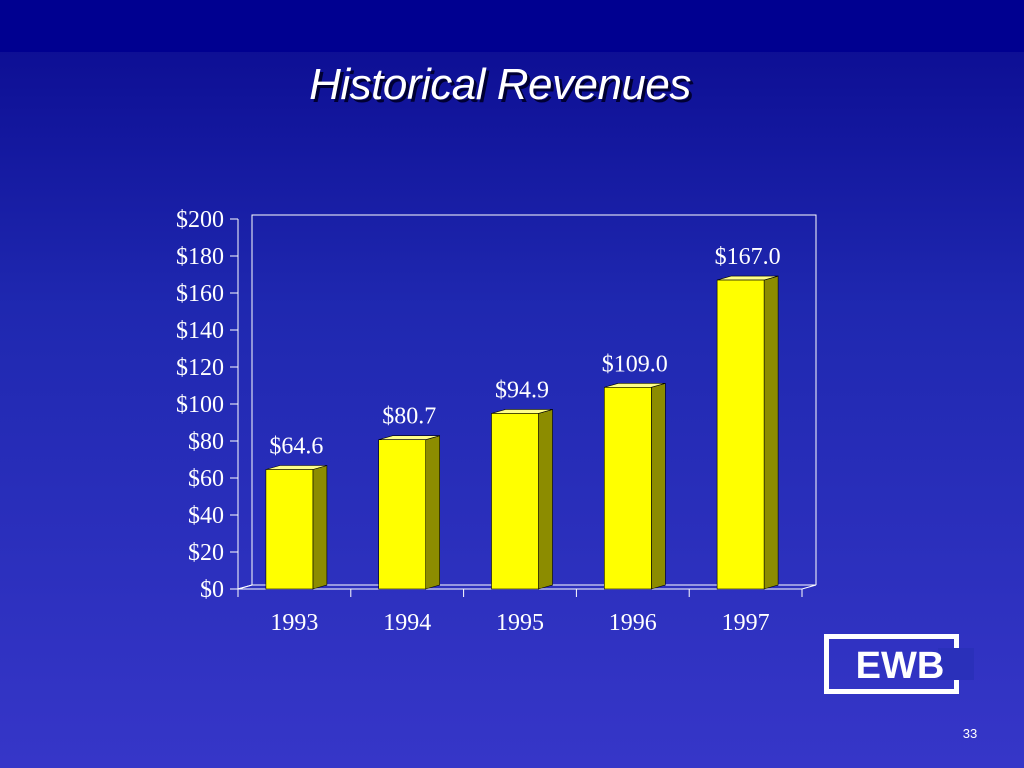 The height and width of the screenshot is (768, 1024). I want to click on slide-title: Historical Revenues, so click(500, 84).